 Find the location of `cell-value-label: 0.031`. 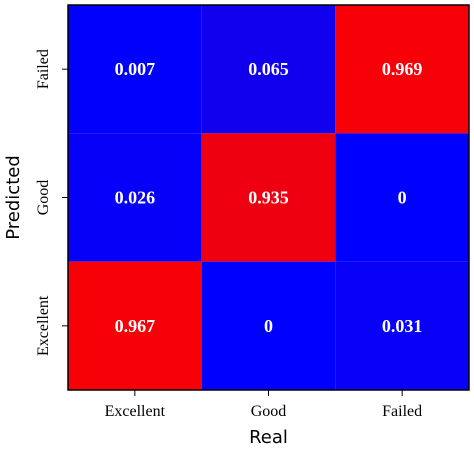

cell-value-label: 0.031 is located at coordinates (402, 326).